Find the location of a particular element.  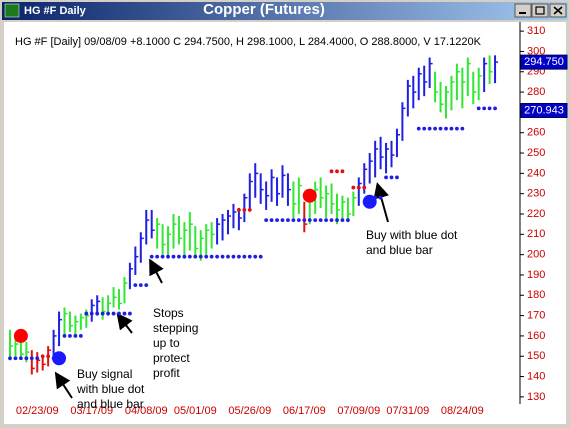

window-buttons is located at coordinates (540, 10).